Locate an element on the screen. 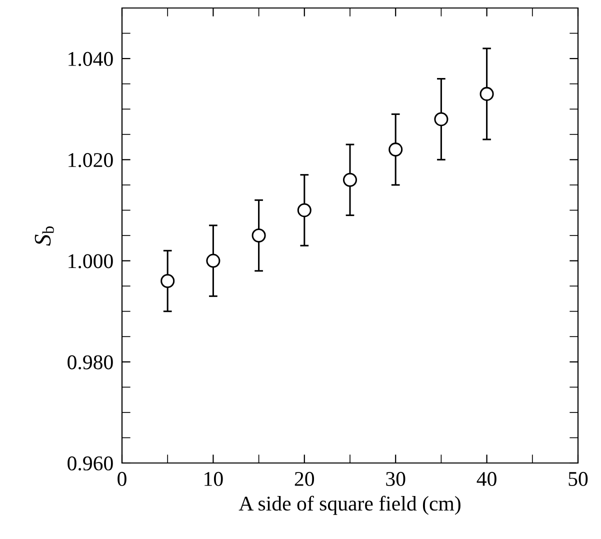 The image size is (601, 539). x-tick-label: 10 is located at coordinates (213, 479).